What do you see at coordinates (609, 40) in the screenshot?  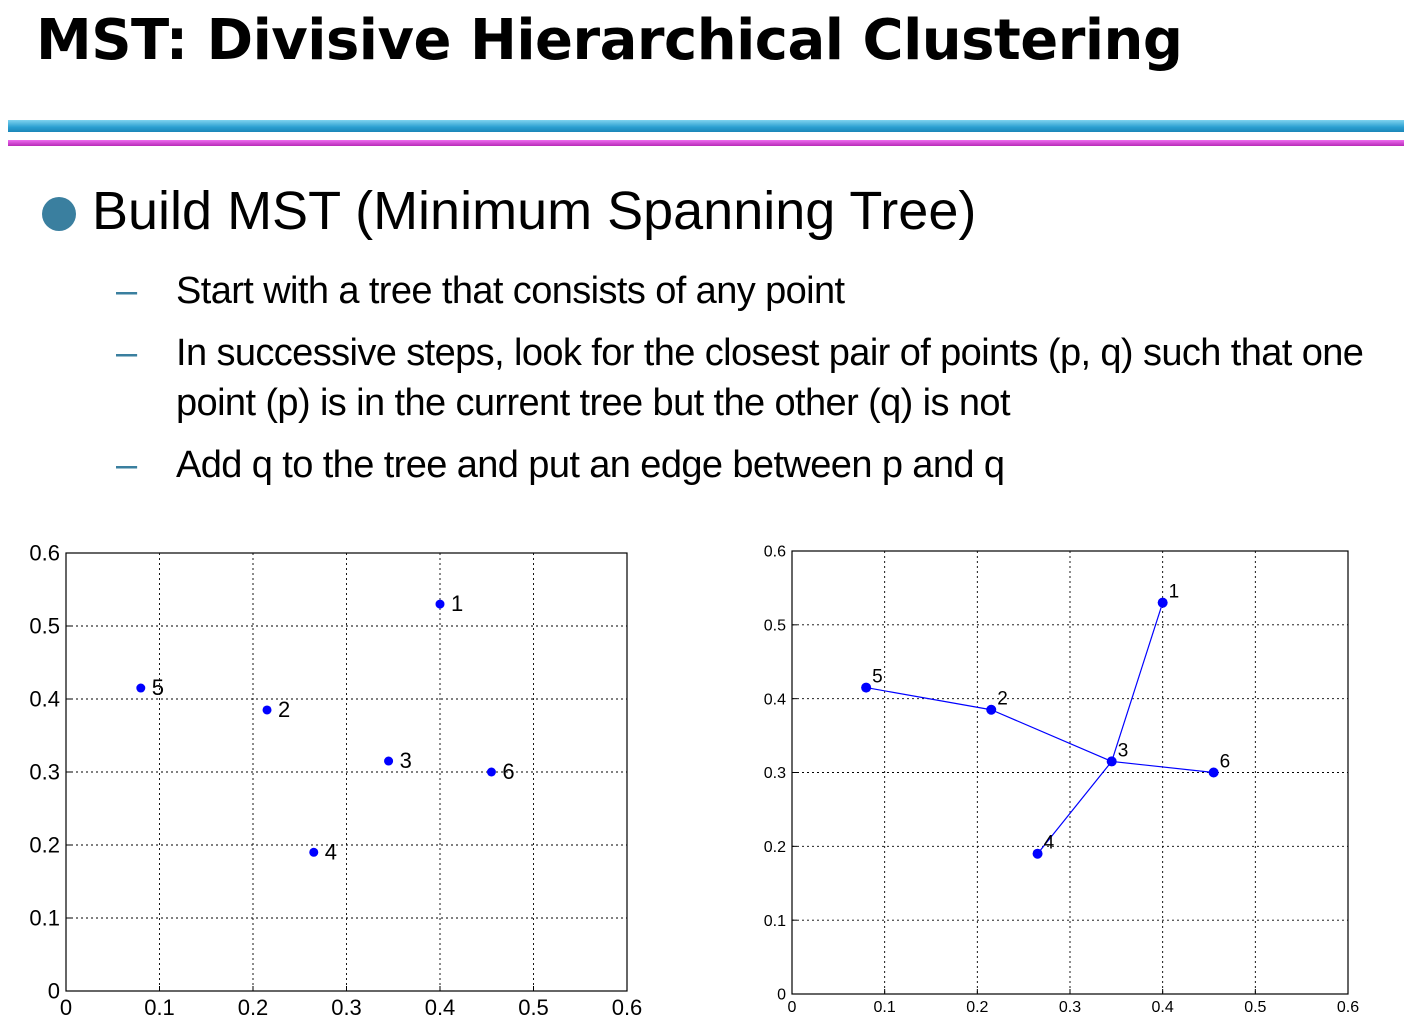 I see `slide-title: MST: Divisive Hierarchical Clustering` at bounding box center [609, 40].